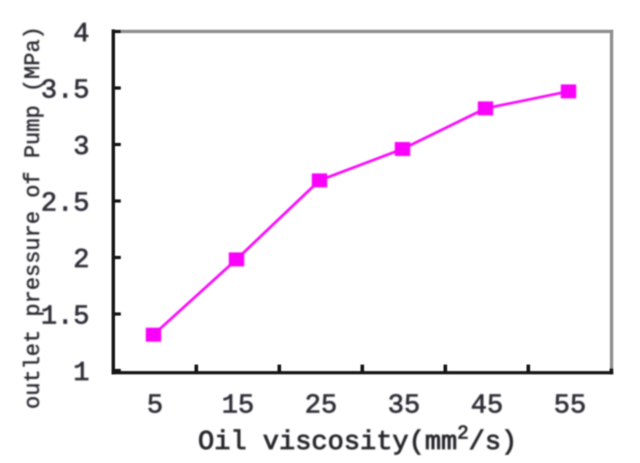 The height and width of the screenshot is (463, 640). What do you see at coordinates (404, 407) in the screenshot?
I see `svg-text: 35` at bounding box center [404, 407].